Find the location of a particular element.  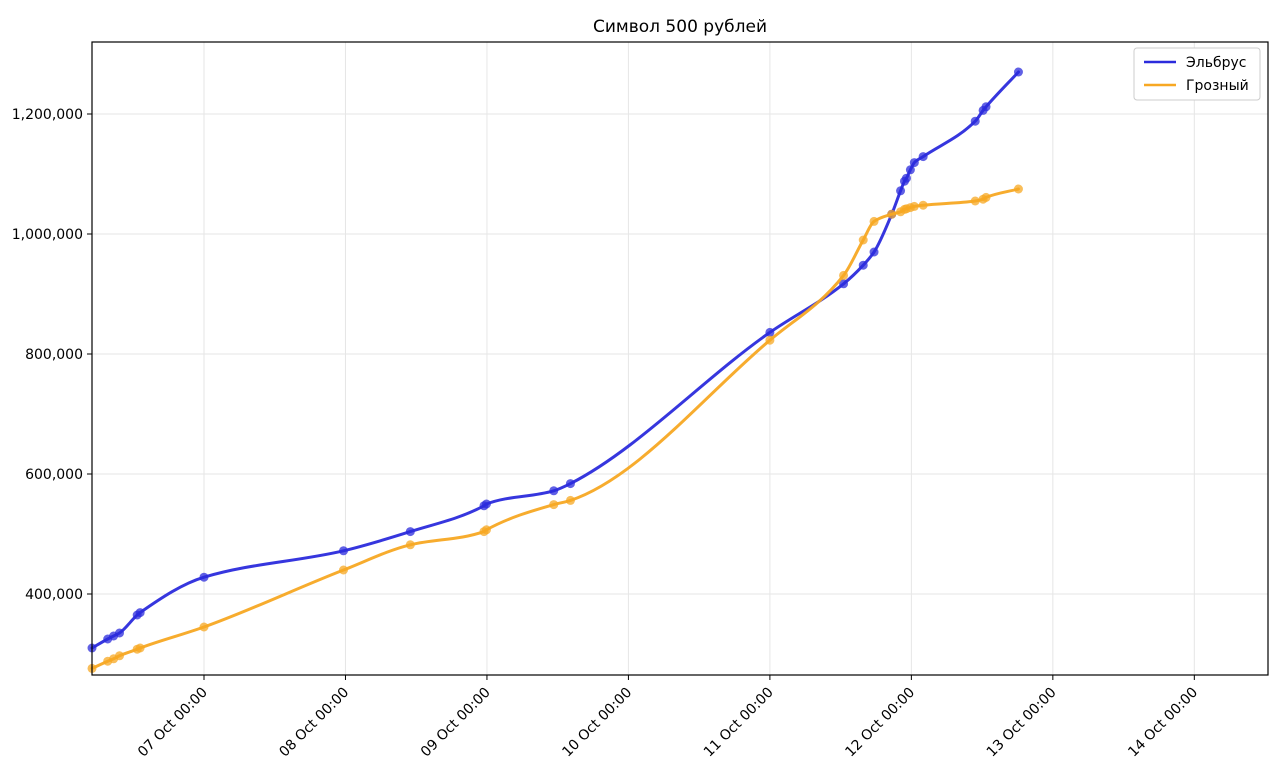

x-tick-label: 10 Oct 00:00 is located at coordinates (597, 723).